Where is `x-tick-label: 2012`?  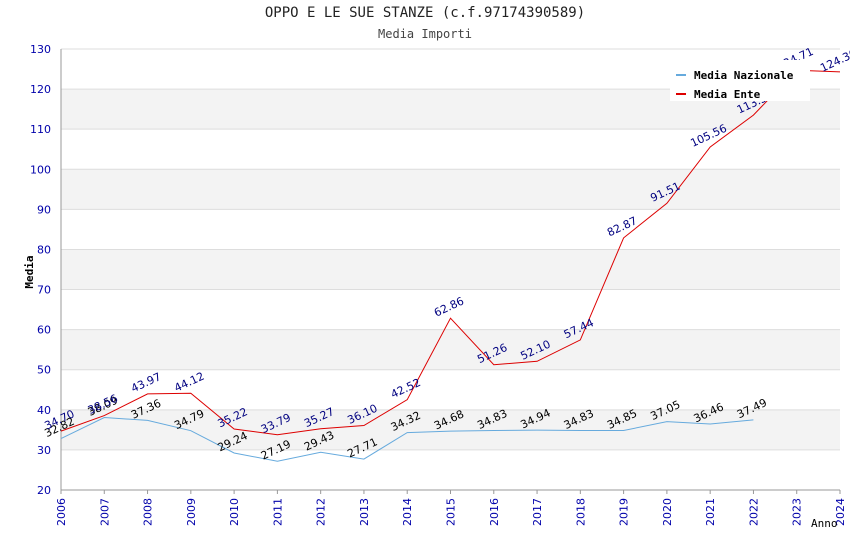
x-tick-label: 2012 is located at coordinates (321, 512).